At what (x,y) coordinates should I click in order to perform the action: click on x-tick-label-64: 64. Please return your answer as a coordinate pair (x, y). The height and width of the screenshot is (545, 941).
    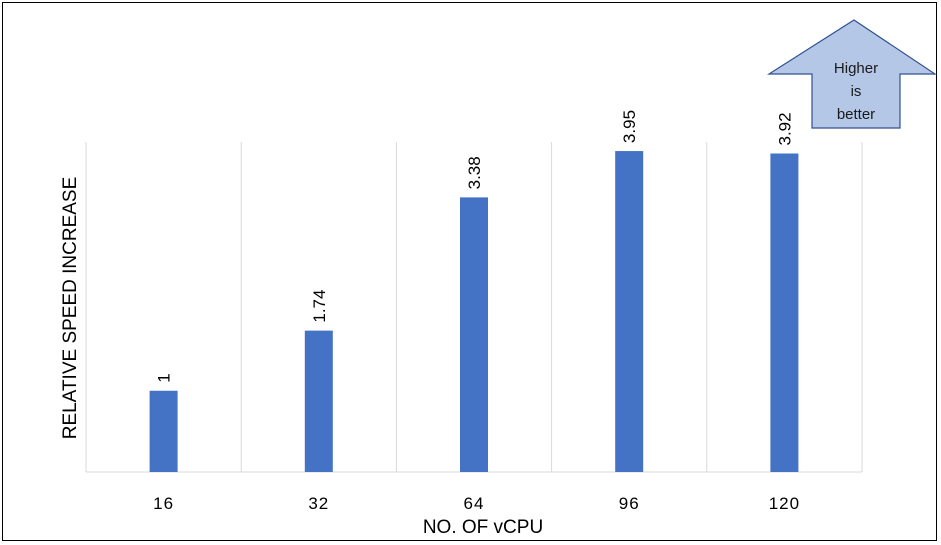
    Looking at the image, I should click on (474, 503).